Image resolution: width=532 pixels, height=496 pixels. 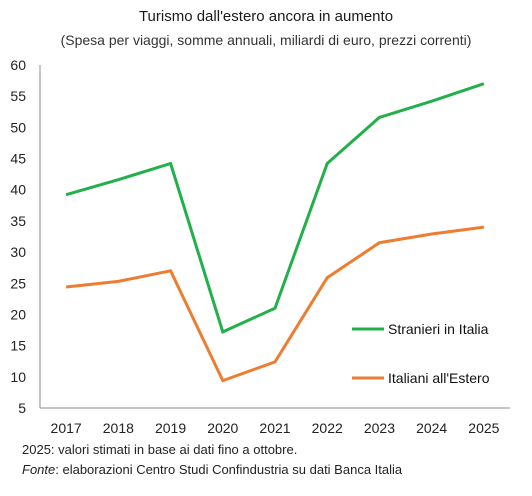 I want to click on y-tick-label: 5, so click(x=22, y=408).